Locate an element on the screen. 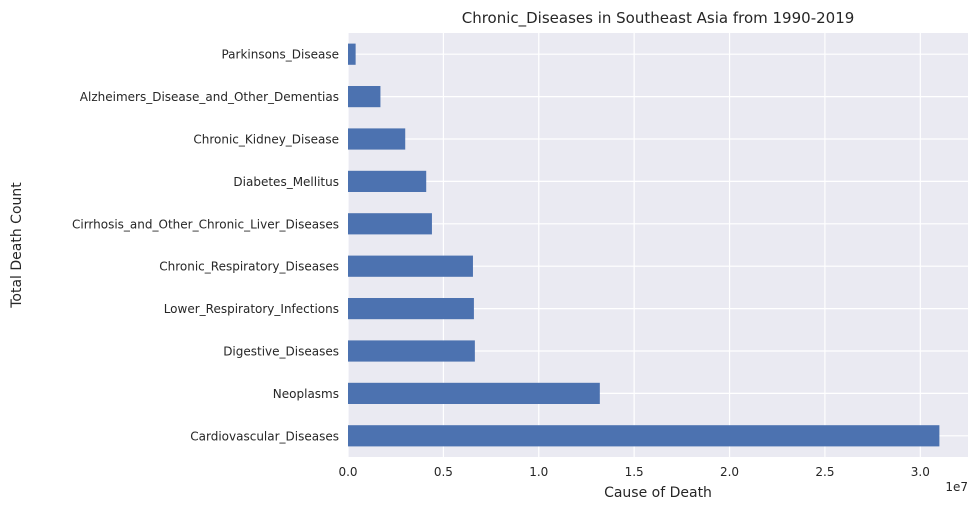 Image resolution: width=979 pixels, height=510 pixels. y-tick-label: Digestive_Diseases is located at coordinates (281, 352).